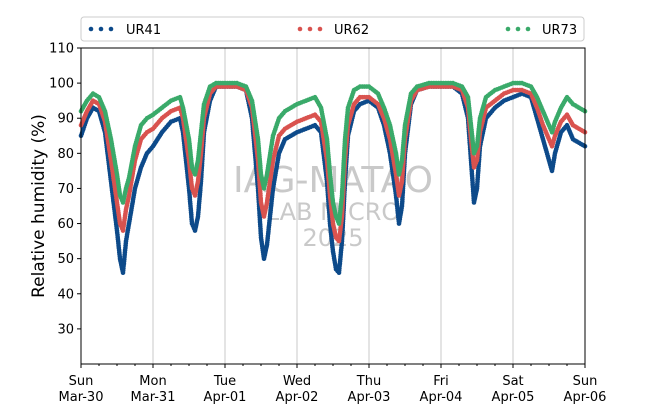 The width and height of the screenshot is (650, 409). I want to click on x-tick-label-date: Apr-03, so click(369, 397).